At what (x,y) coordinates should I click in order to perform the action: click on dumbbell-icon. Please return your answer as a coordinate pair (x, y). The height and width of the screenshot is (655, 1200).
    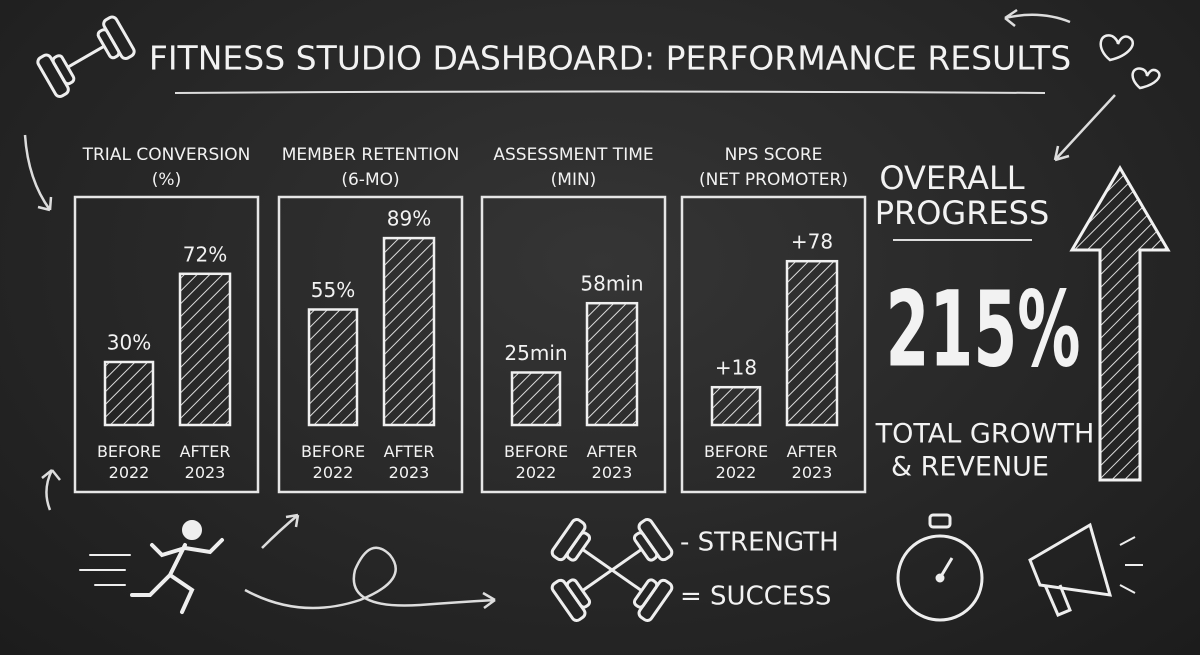
    Looking at the image, I should click on (86, 56).